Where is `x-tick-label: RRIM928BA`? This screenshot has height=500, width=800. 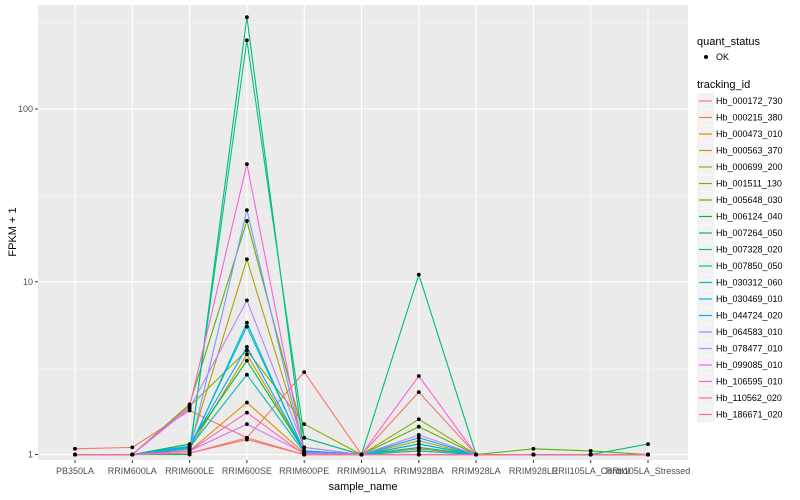
x-tick-label: RRIM928BA is located at coordinates (419, 471).